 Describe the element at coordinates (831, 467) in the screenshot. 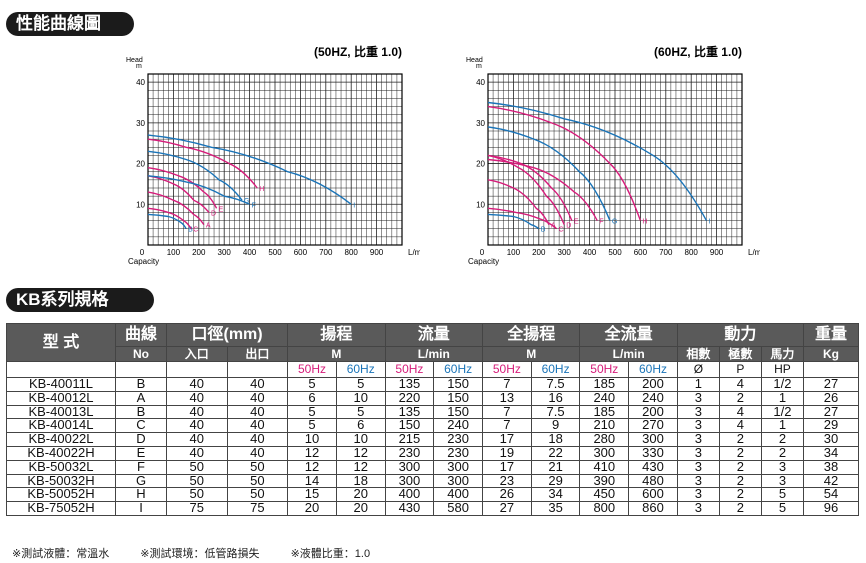

I see `table-cell: 38` at that location.